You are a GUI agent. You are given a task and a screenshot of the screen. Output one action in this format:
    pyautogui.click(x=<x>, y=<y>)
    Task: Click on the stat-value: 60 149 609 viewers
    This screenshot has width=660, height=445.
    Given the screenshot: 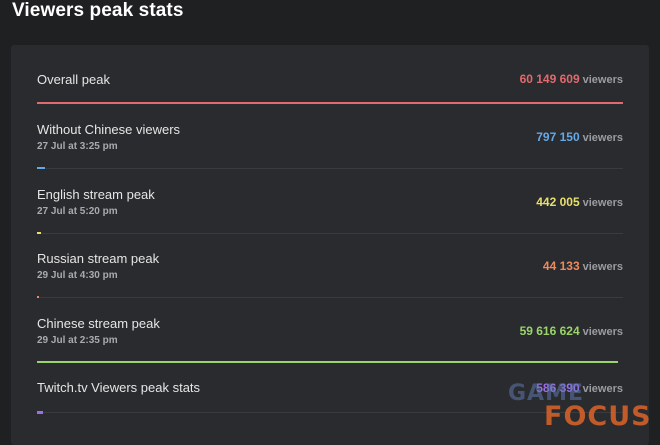 What is the action you would take?
    pyautogui.click(x=571, y=79)
    